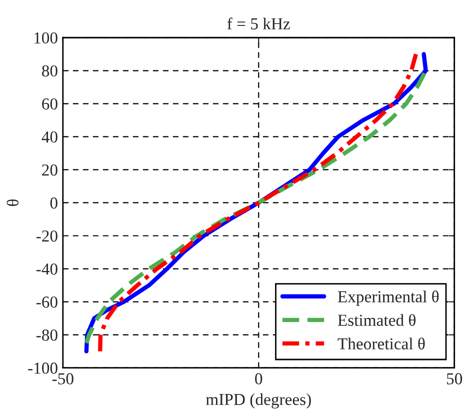 The width and height of the screenshot is (466, 418). Describe the element at coordinates (12, 202) in the screenshot. I see `y-axis-title: θ` at that location.